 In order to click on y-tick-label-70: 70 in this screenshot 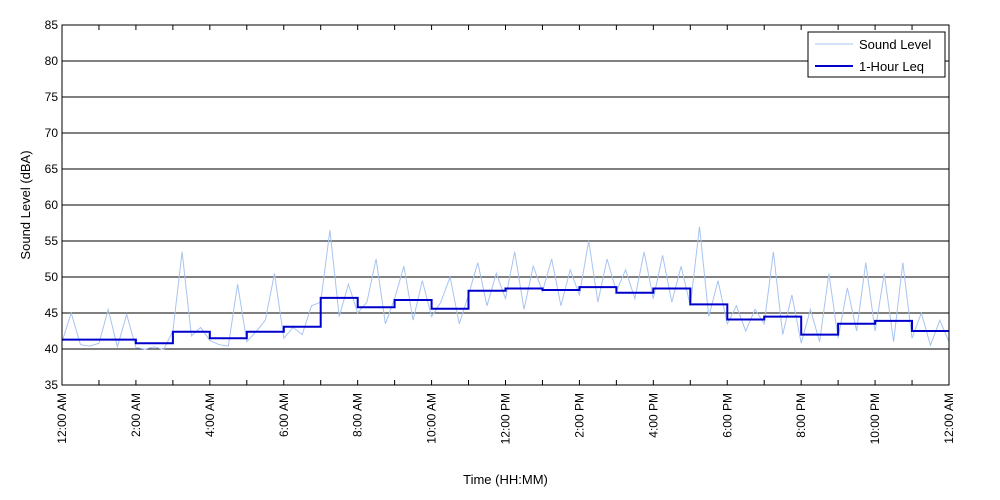, I will do `click(52, 133)`.